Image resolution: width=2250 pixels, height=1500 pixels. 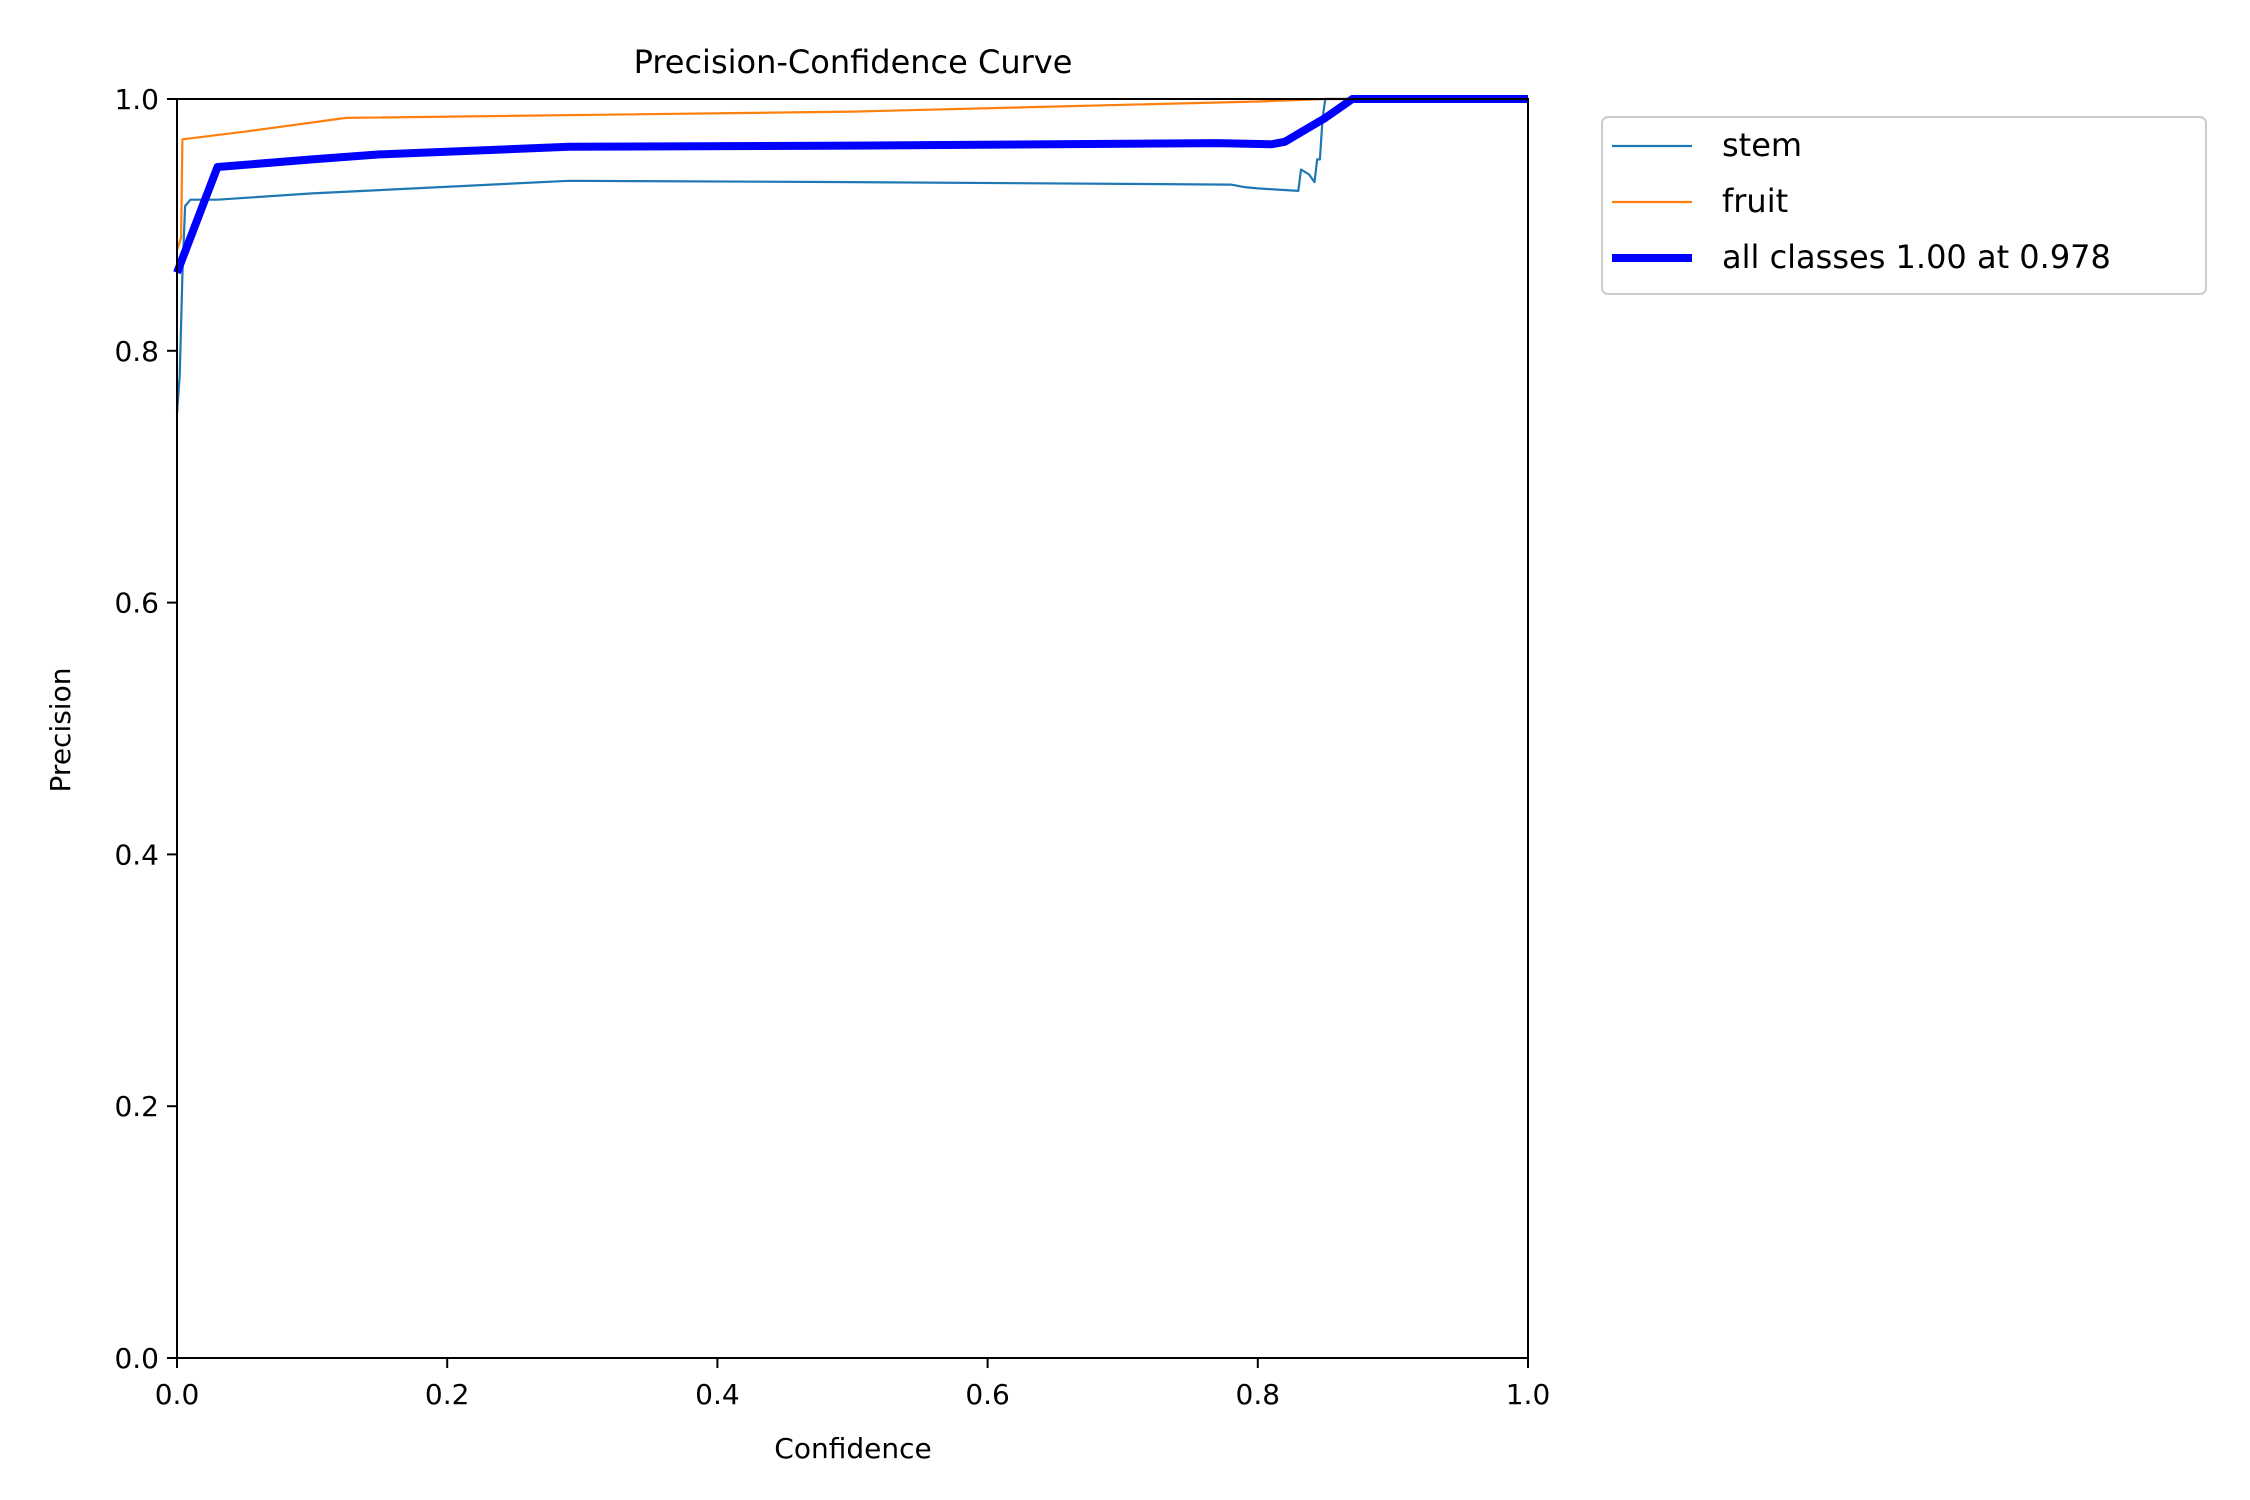 I want to click on series-line-all, so click(x=850, y=185).